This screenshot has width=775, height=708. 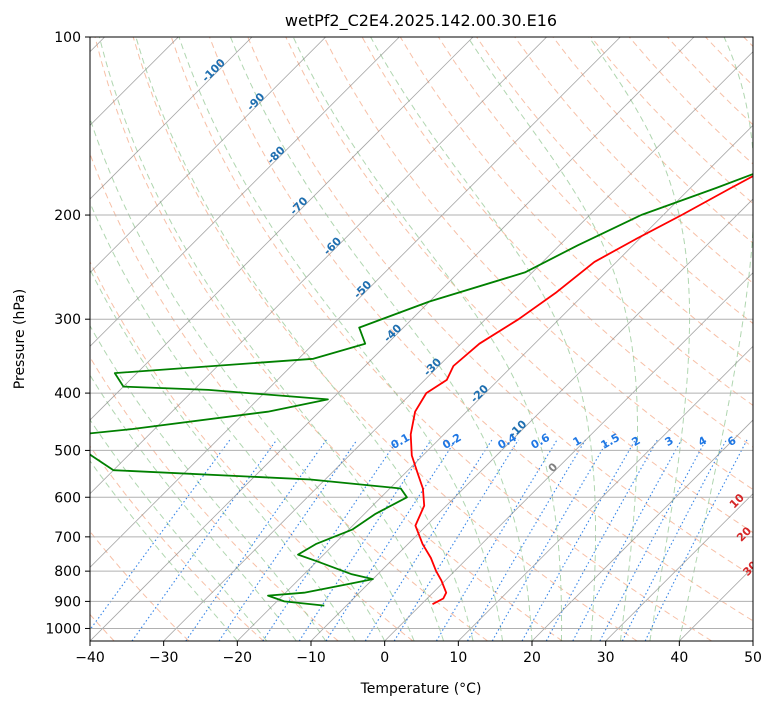 What do you see at coordinates (418, 653) in the screenshot?
I see `x-axis: −40 −30 −20 −10 0 10 20 30 40 50` at bounding box center [418, 653].